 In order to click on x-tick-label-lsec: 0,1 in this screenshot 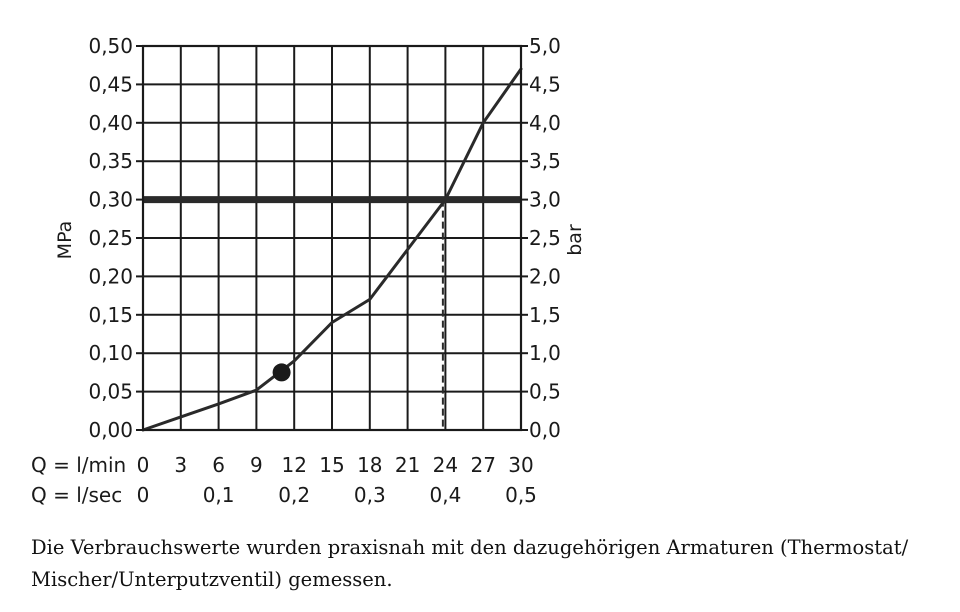, I will do `click(219, 495)`.